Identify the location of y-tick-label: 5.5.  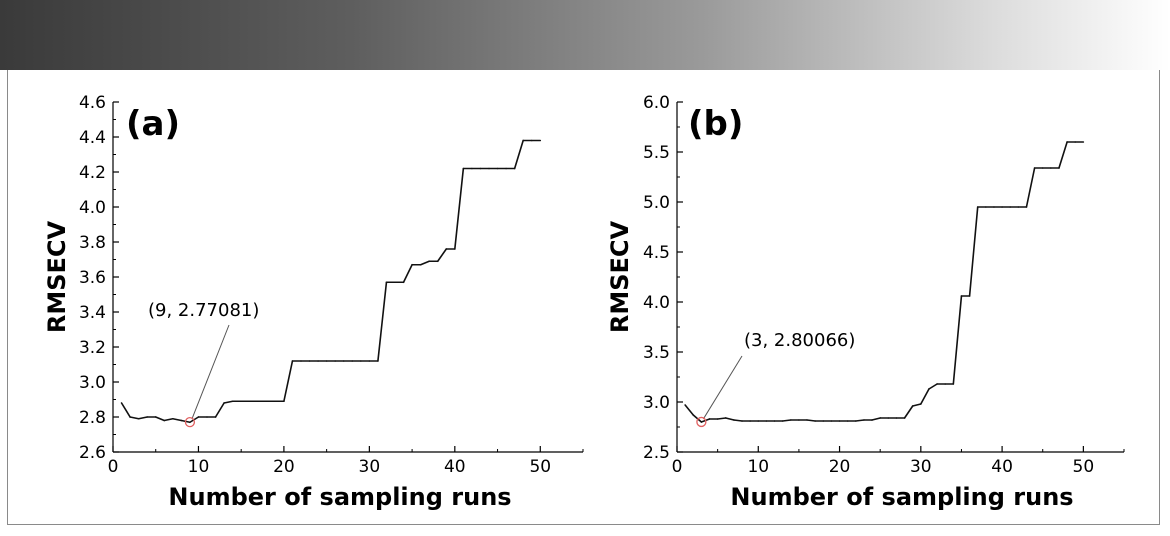
(656, 153).